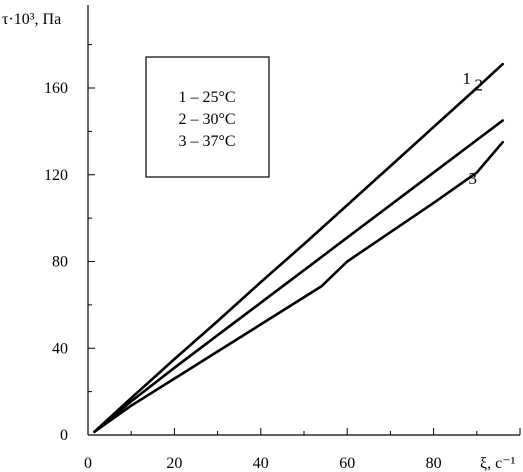 Image resolution: width=523 pixels, height=472 pixels. What do you see at coordinates (261, 463) in the screenshot?
I see `x-tick-label: 40` at bounding box center [261, 463].